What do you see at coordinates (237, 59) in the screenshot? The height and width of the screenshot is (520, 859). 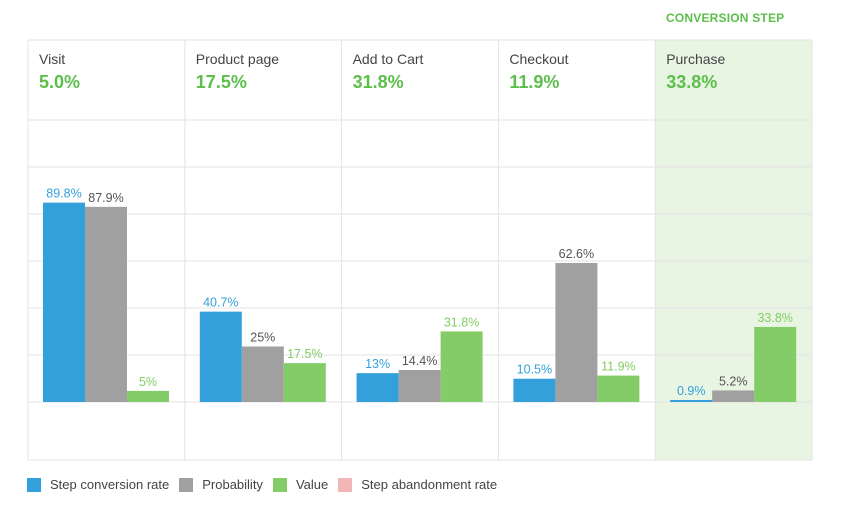 I see `step-name: Product page` at bounding box center [237, 59].